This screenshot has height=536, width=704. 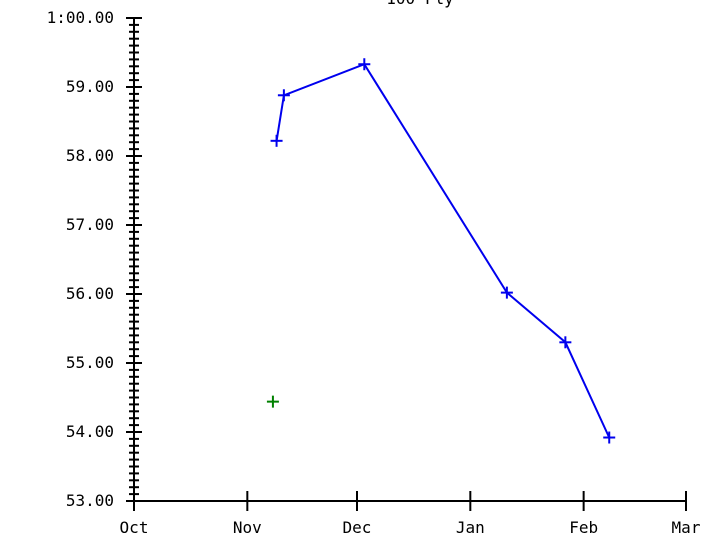 What do you see at coordinates (247, 527) in the screenshot?
I see `x-tick-label: Nov` at bounding box center [247, 527].